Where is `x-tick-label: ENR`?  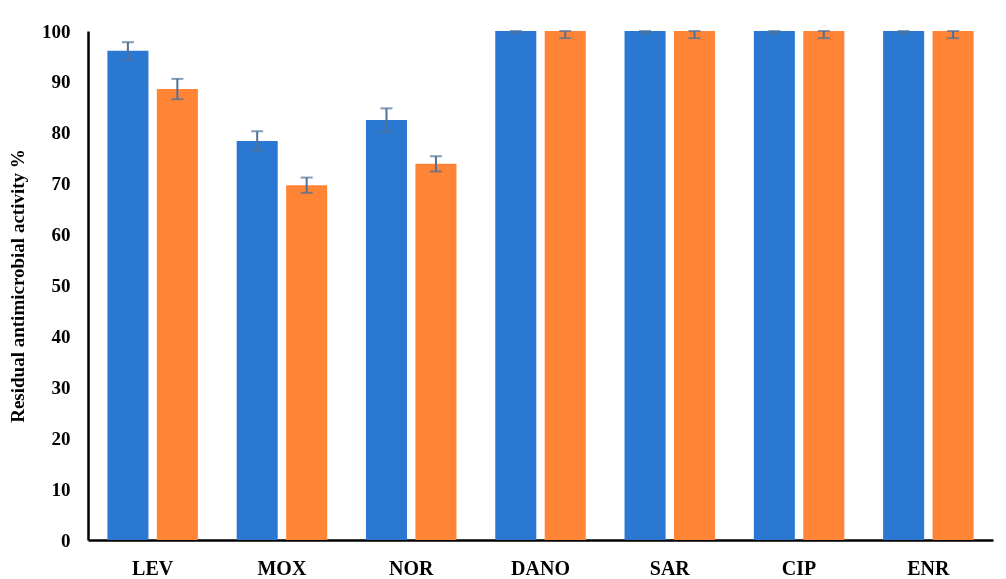 x-tick-label: ENR is located at coordinates (929, 567).